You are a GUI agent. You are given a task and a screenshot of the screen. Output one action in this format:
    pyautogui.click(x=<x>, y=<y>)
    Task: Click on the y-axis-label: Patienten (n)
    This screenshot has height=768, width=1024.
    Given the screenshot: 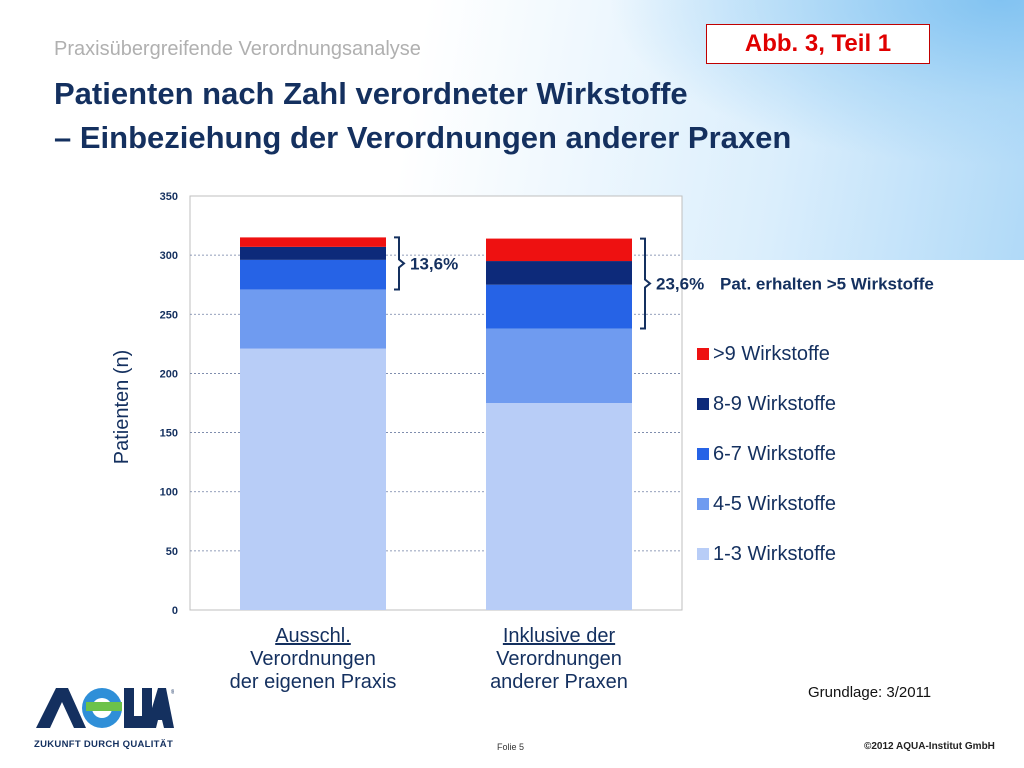 What is the action you would take?
    pyautogui.click(x=122, y=407)
    